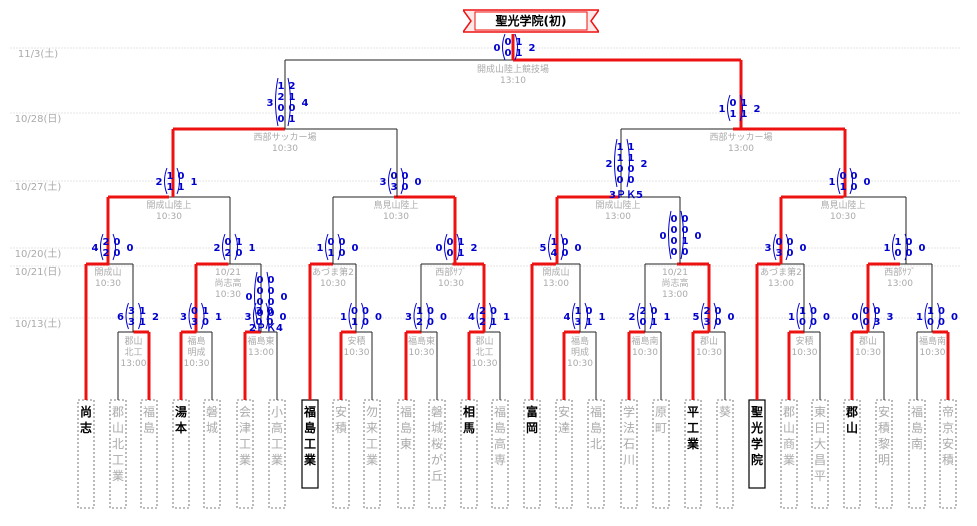 The width and height of the screenshot is (977, 526). What do you see at coordinates (437, 444) in the screenshot?
I see `team-name-char: 桜` at bounding box center [437, 444].